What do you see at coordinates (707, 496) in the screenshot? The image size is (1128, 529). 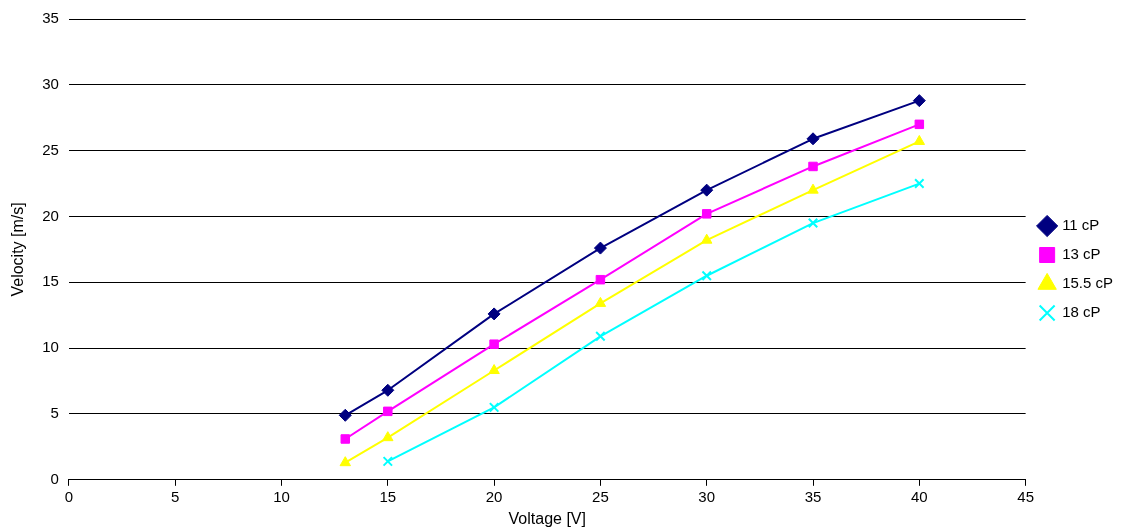 I see `x-tick-label: 30` at bounding box center [707, 496].